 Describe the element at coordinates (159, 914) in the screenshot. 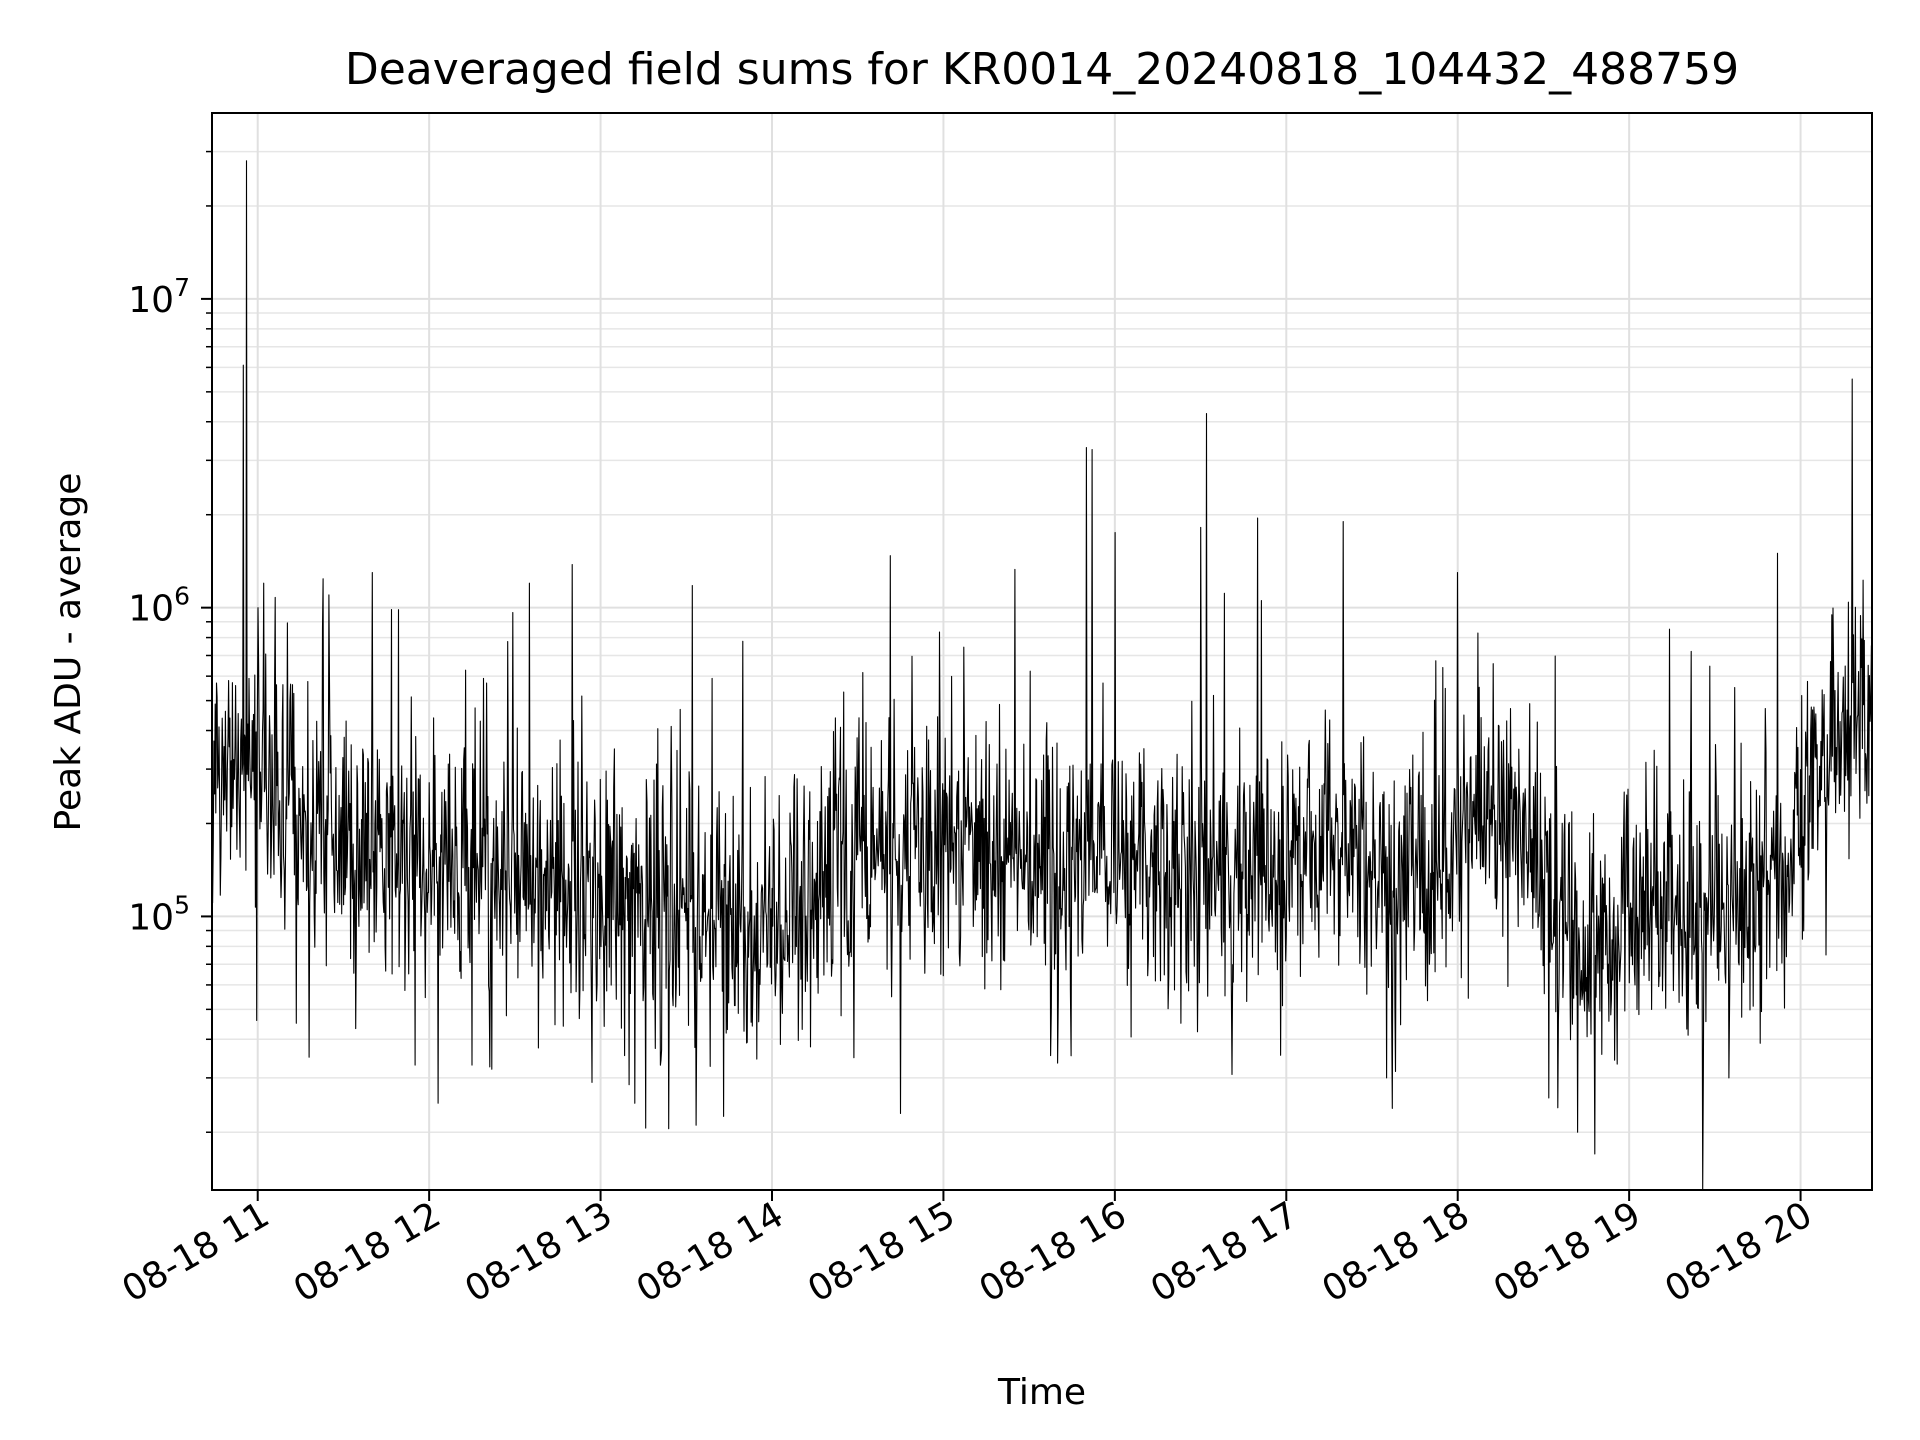

I see `y-tick-label: 10⁵` at that location.